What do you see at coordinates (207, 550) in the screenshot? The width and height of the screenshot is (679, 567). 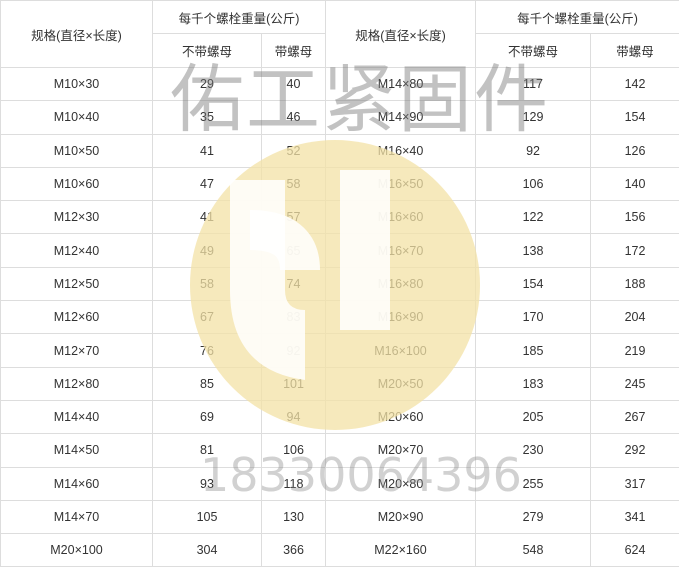 I see `cell-l-no: 304` at bounding box center [207, 550].